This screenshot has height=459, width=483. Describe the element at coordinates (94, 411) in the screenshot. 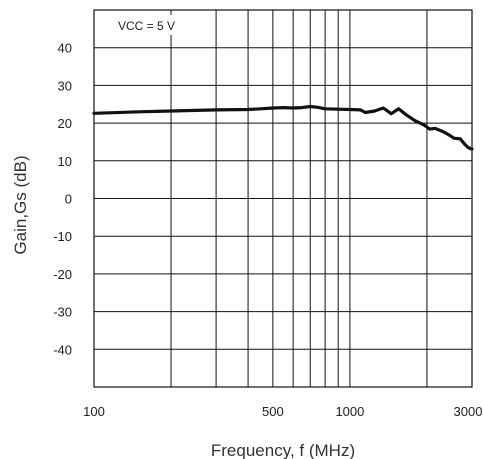

I see `x-tick-label: 100` at that location.